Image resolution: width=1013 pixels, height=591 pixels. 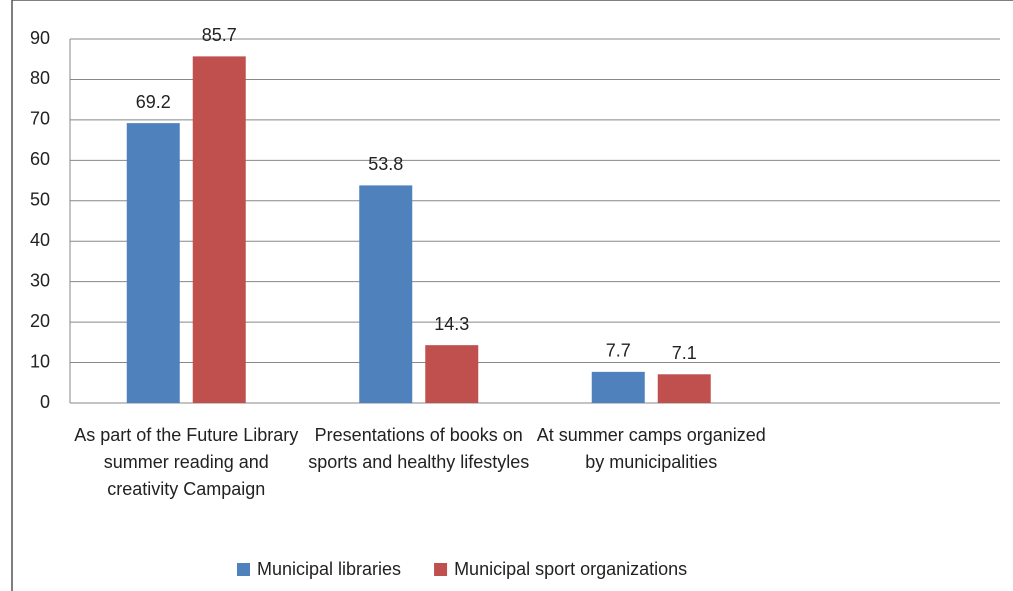 I want to click on y-tick-label: 80, so click(x=40, y=78).